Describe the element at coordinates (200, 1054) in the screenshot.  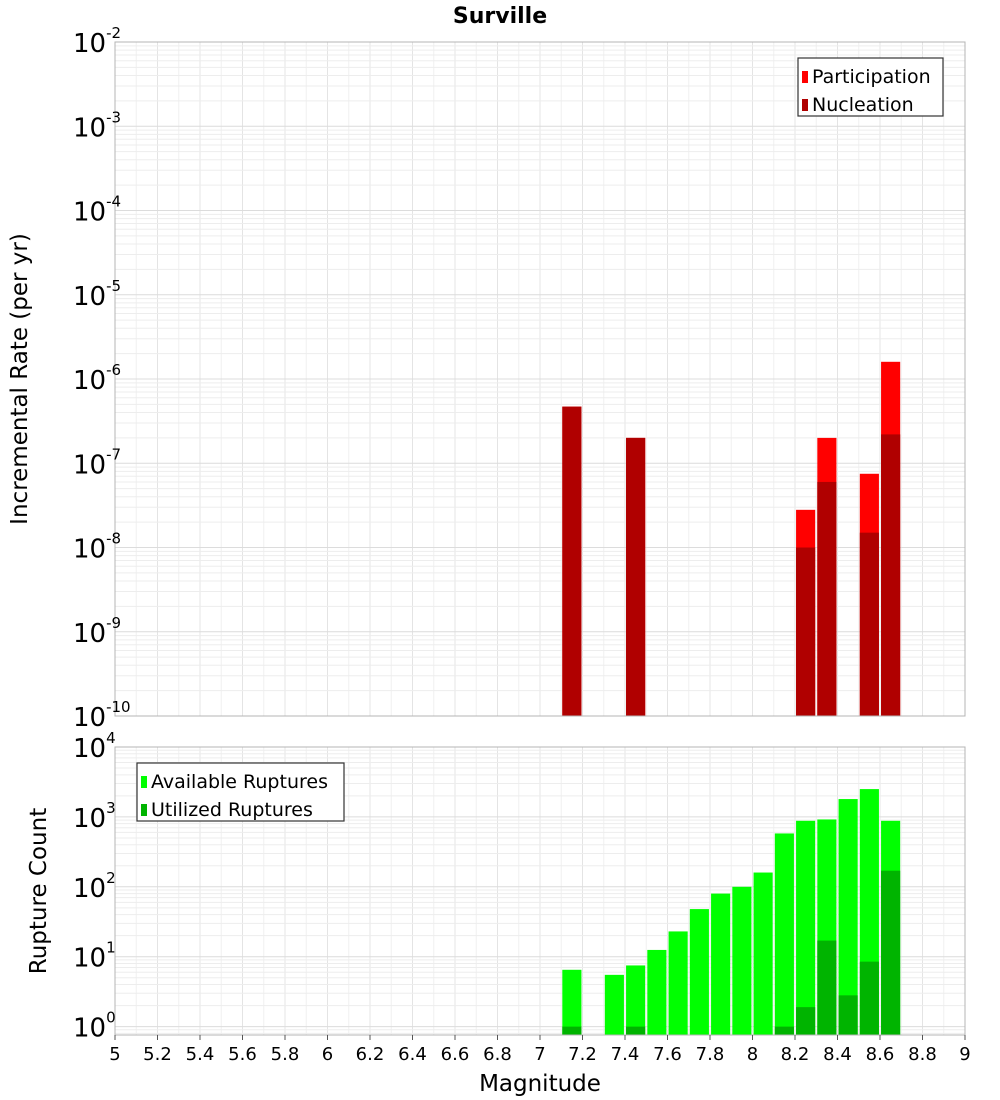
I see `x-tick-label: 5.4` at that location.